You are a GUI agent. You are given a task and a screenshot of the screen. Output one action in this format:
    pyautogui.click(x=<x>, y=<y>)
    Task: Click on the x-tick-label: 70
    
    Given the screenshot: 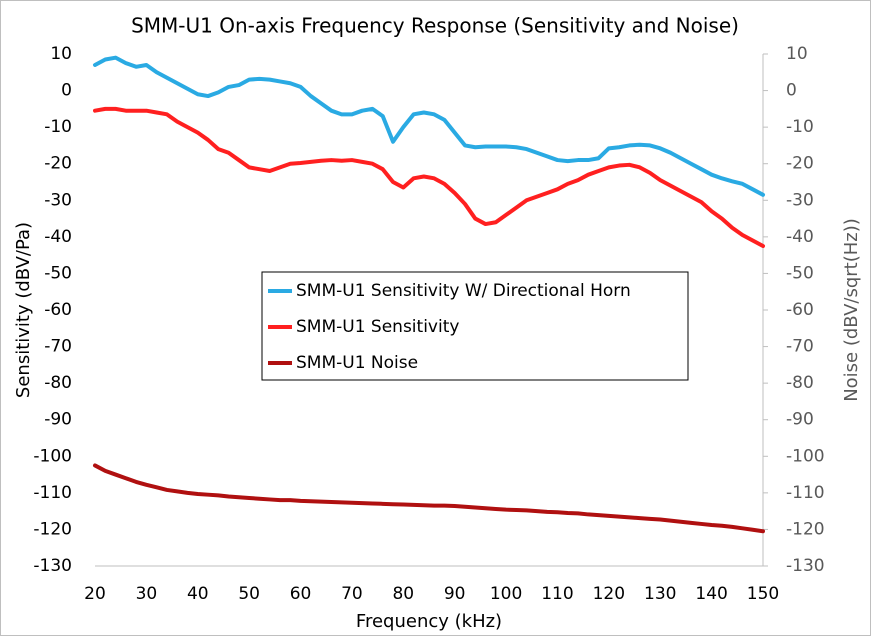 What is the action you would take?
    pyautogui.click(x=352, y=594)
    